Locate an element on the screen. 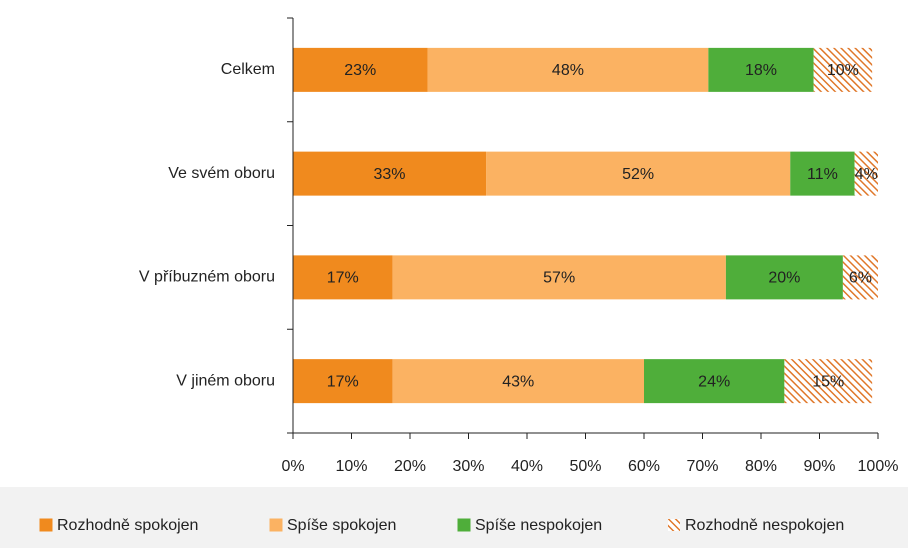 The height and width of the screenshot is (548, 908). legend-label: Spíše spokojen is located at coordinates (341, 525).